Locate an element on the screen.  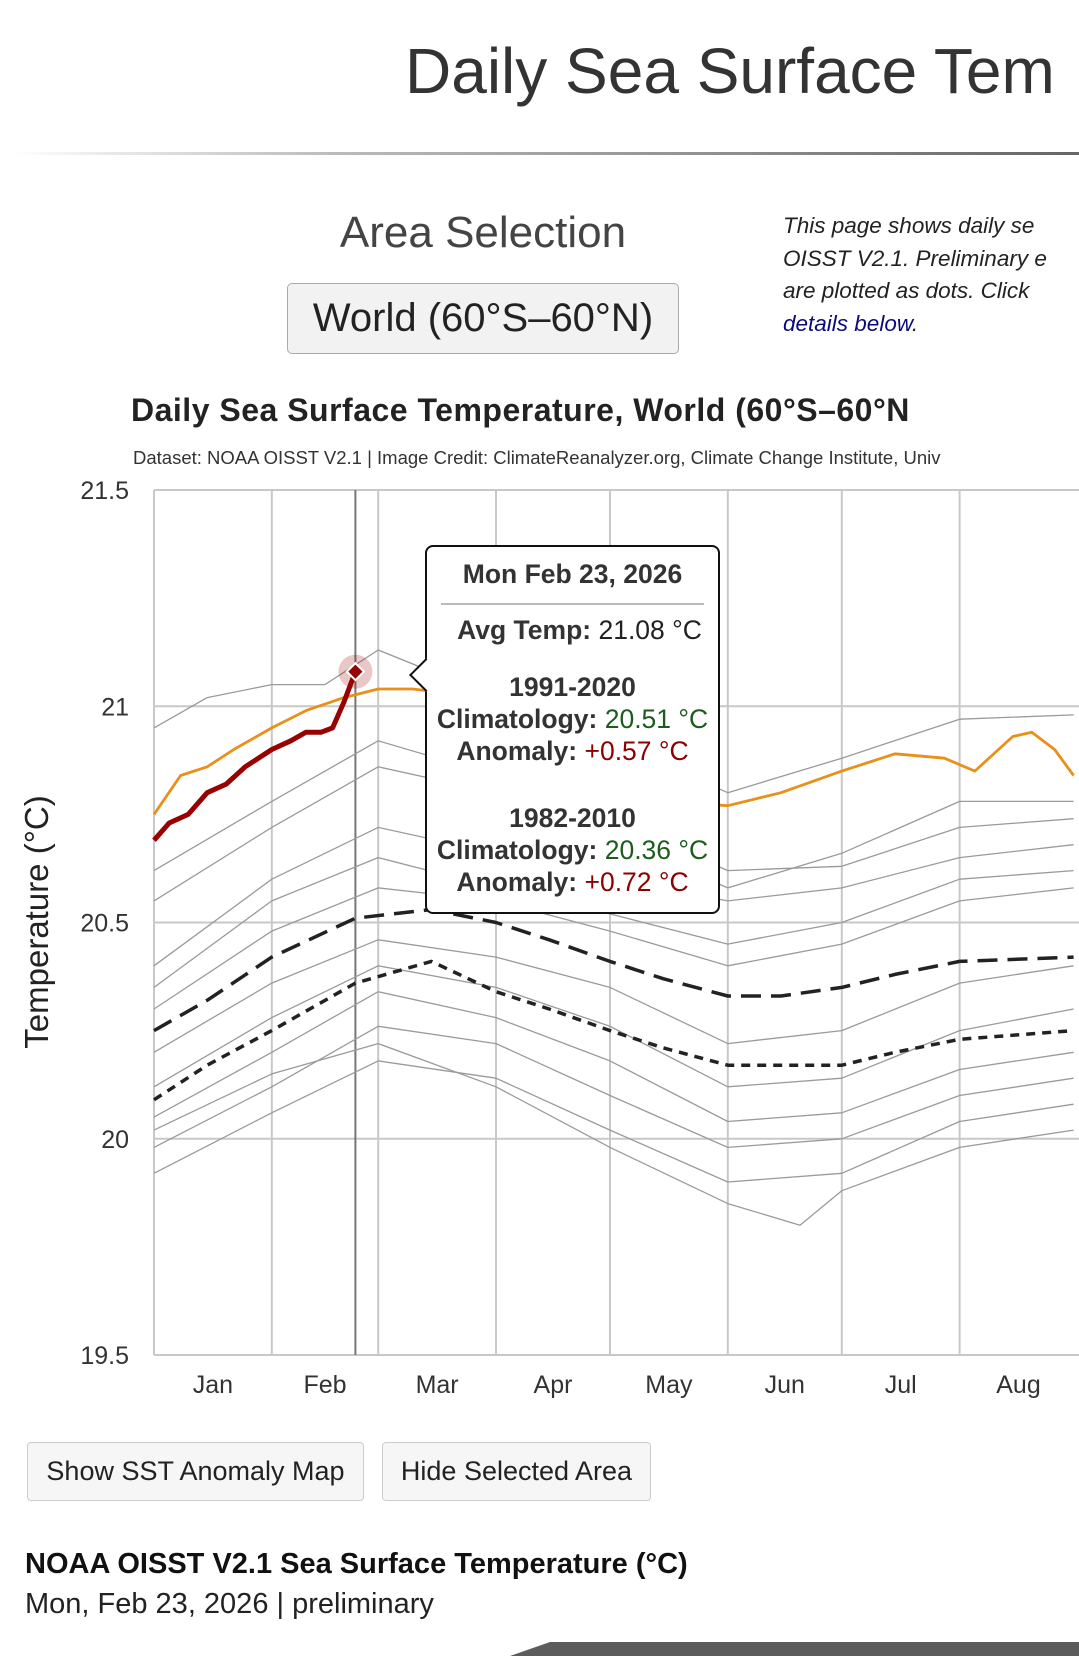
tooltip-anom1: Anomaly: +0.57 °C is located at coordinates (572, 751).